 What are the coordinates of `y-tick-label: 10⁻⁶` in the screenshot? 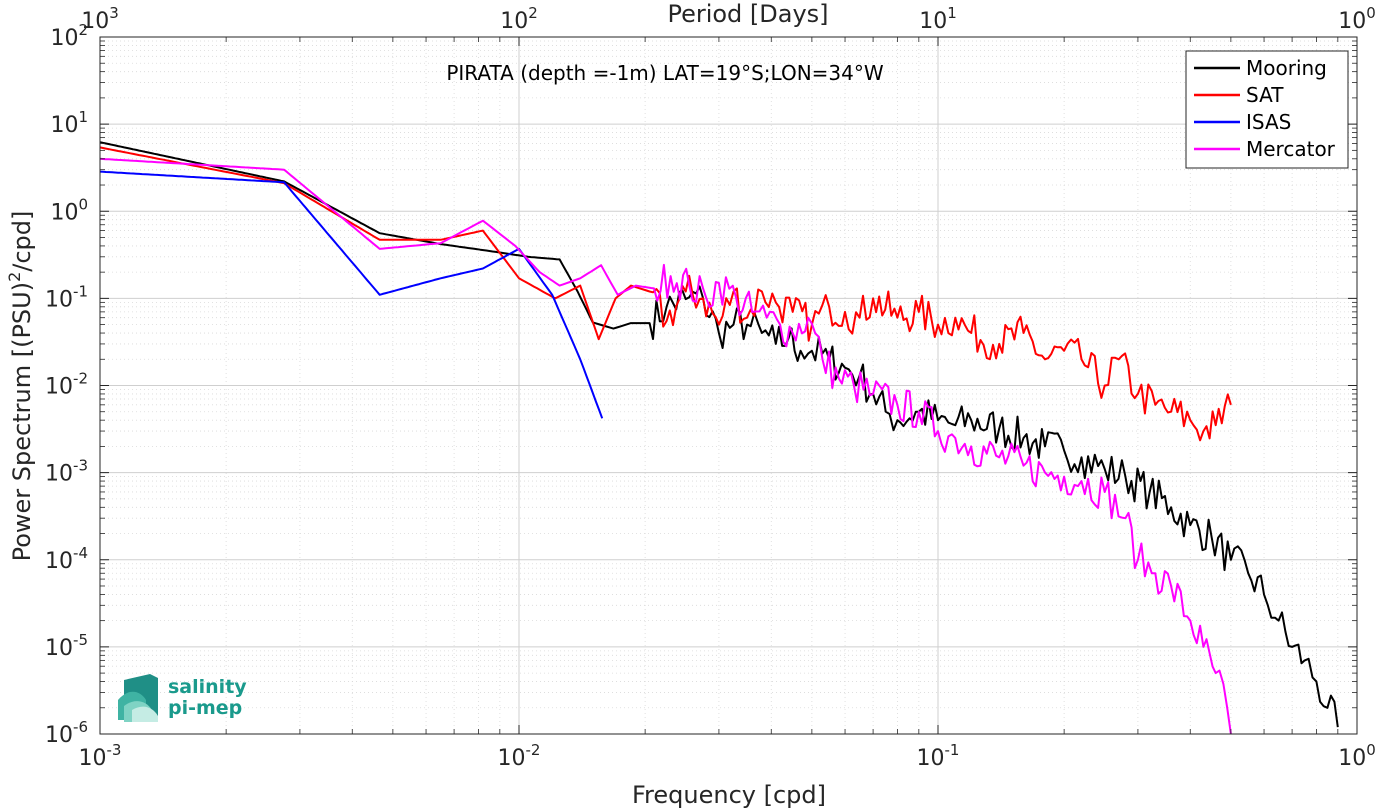 It's located at (66, 733).